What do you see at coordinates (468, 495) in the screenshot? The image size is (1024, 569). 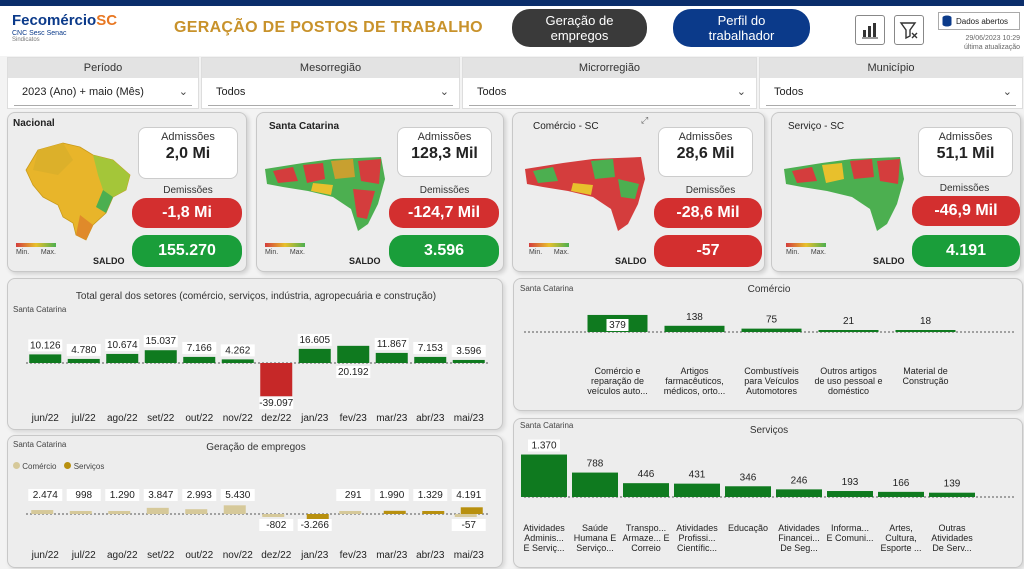 I see `data-label: 4.191` at bounding box center [468, 495].